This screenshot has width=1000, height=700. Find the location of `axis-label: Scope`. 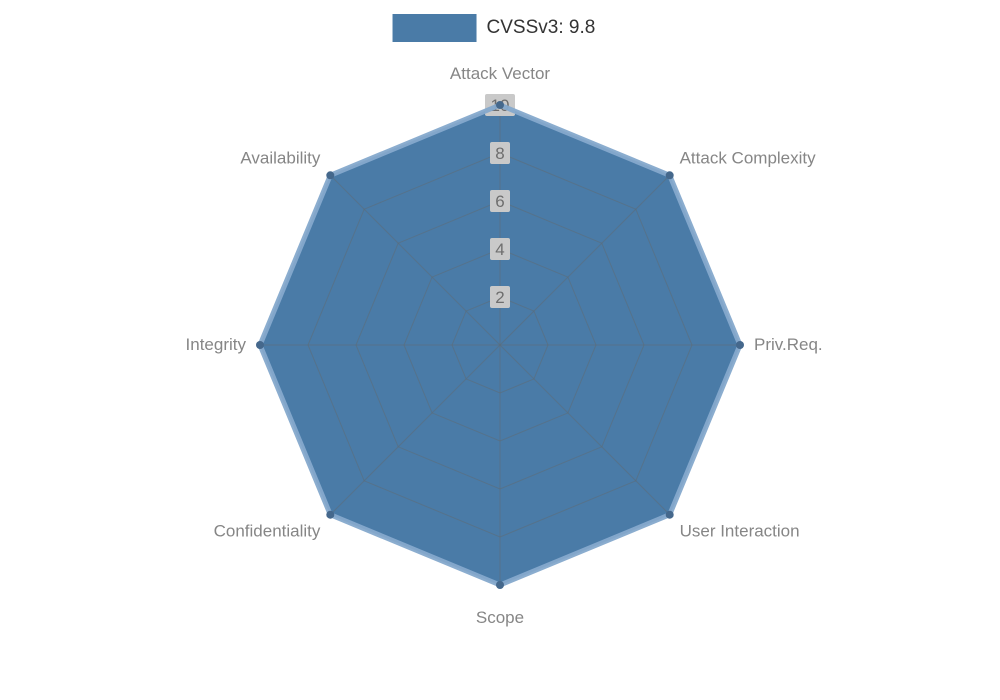

axis-label: Scope is located at coordinates (500, 617).